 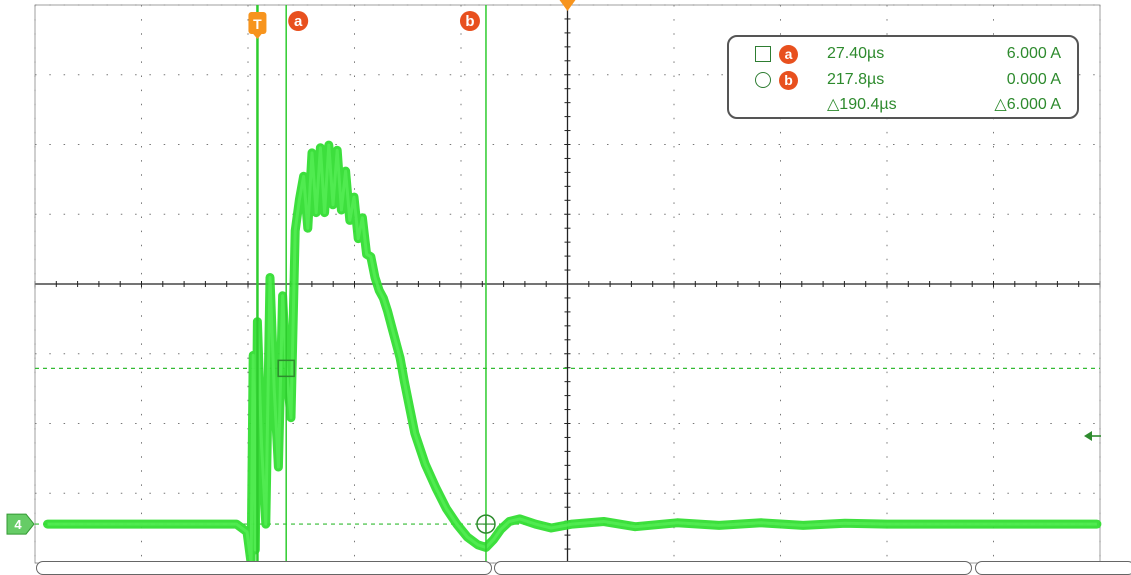 I want to click on delta-value: △6.000 A, so click(x=1027, y=104).